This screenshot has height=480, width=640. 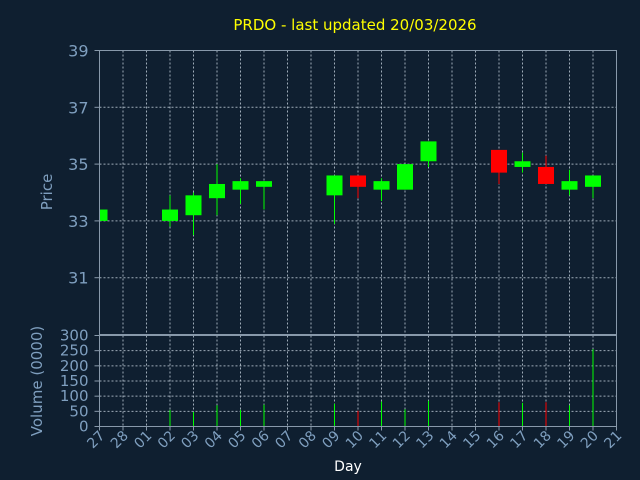 What do you see at coordinates (74, 336) in the screenshot?
I see `volume-tick-label: 300` at bounding box center [74, 336].